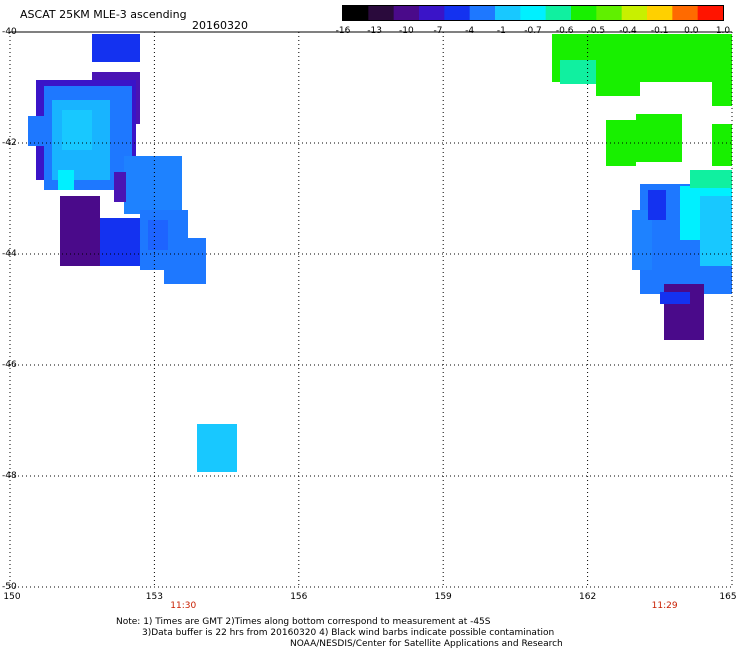 This screenshot has height=650, width=740. What do you see at coordinates (659, 31) in the screenshot?
I see `colorbar-label: -0.1` at bounding box center [659, 31].